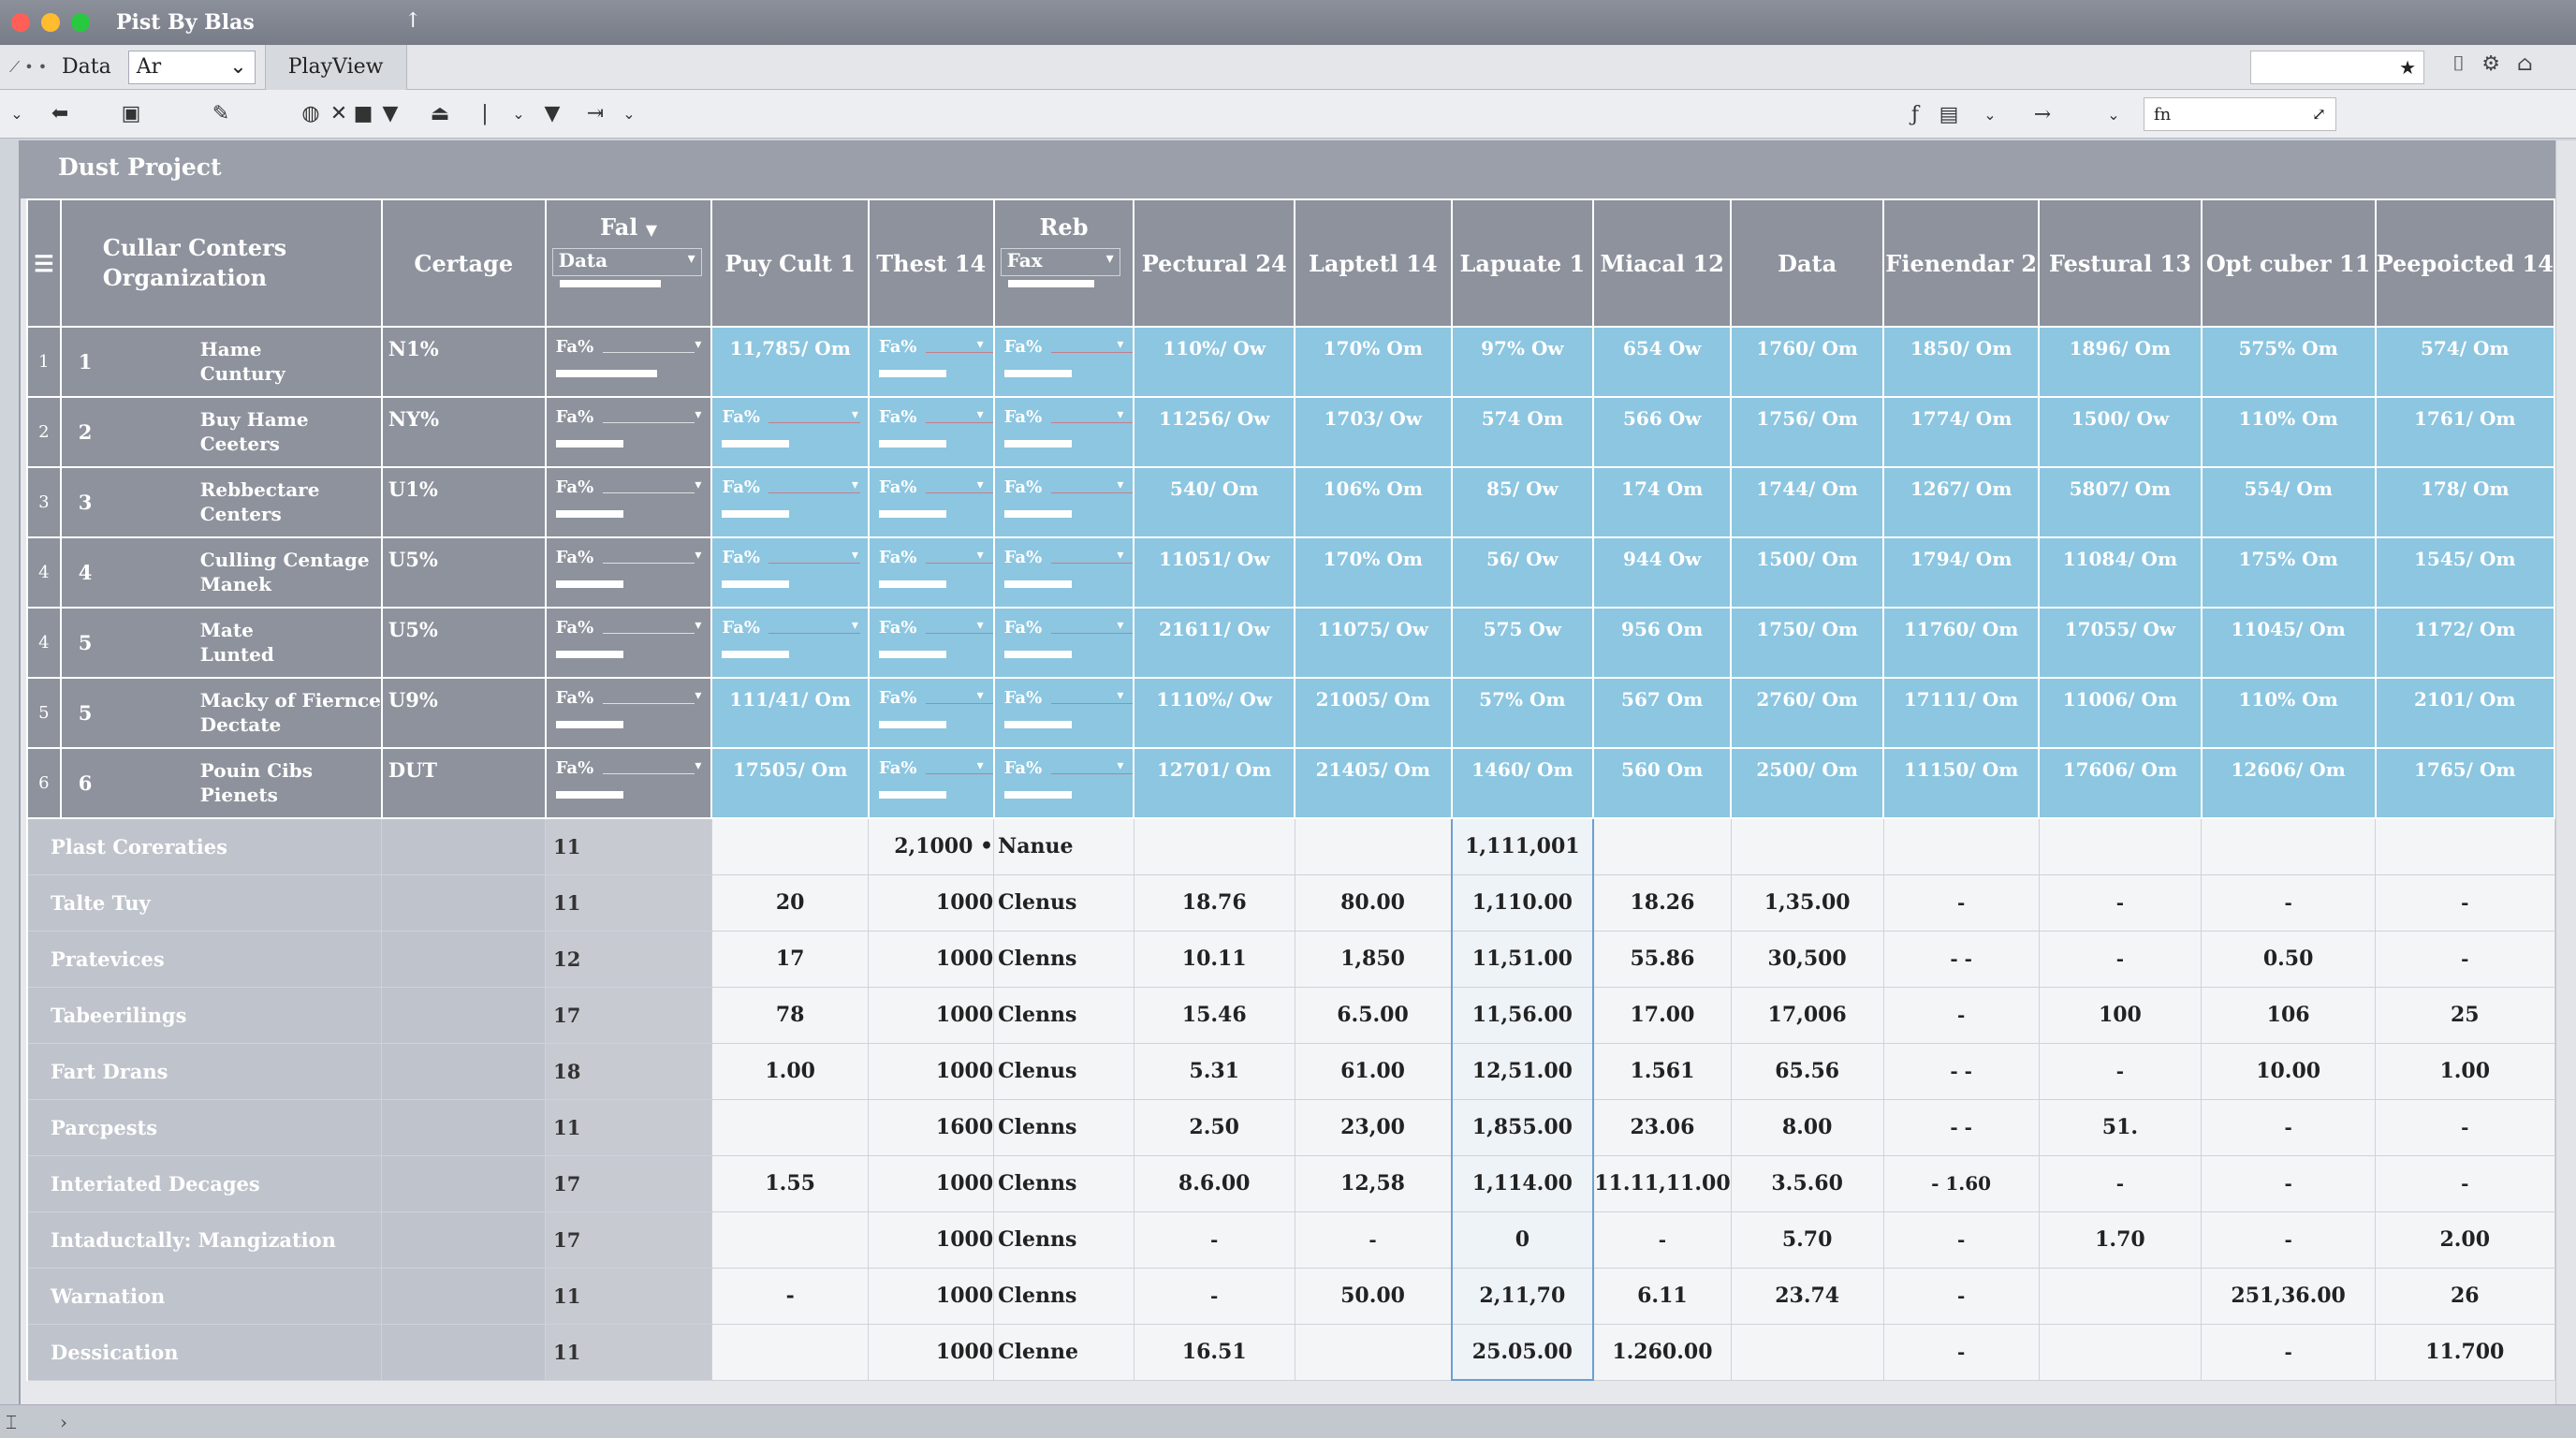 Image resolution: width=2576 pixels, height=1438 pixels. I want to click on table-cell: - -, so click(1961, 1127).